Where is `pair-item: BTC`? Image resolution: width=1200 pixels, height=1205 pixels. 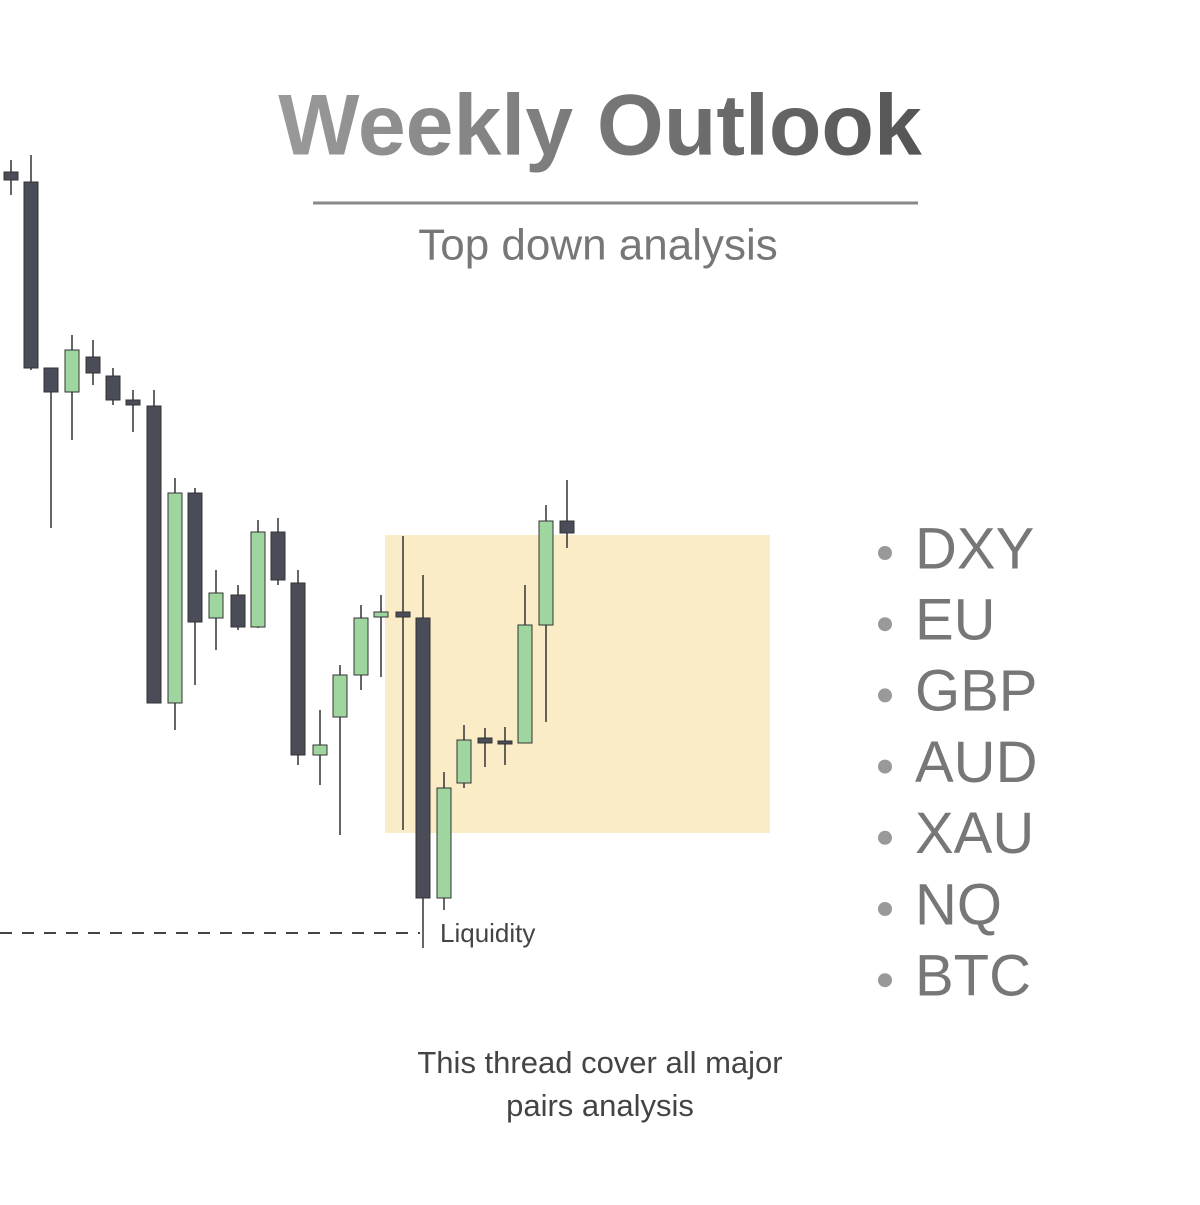
pair-item: BTC is located at coordinates (973, 976).